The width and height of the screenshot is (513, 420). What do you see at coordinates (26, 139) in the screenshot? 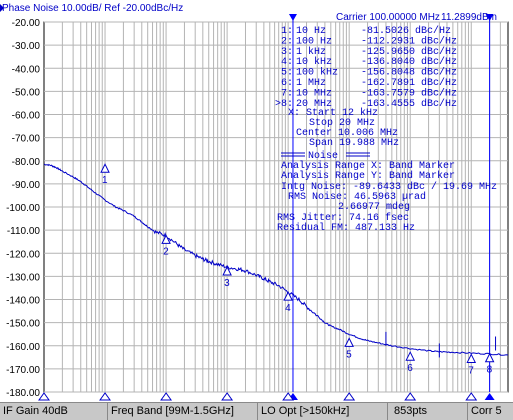
I see `y-tick-label: -70.00` at bounding box center [26, 139].